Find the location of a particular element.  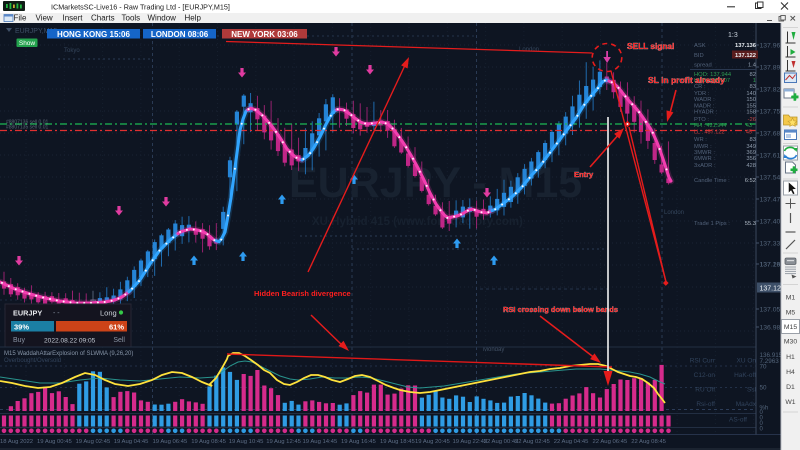

svg-text: M1 is located at coordinates (791, 298).